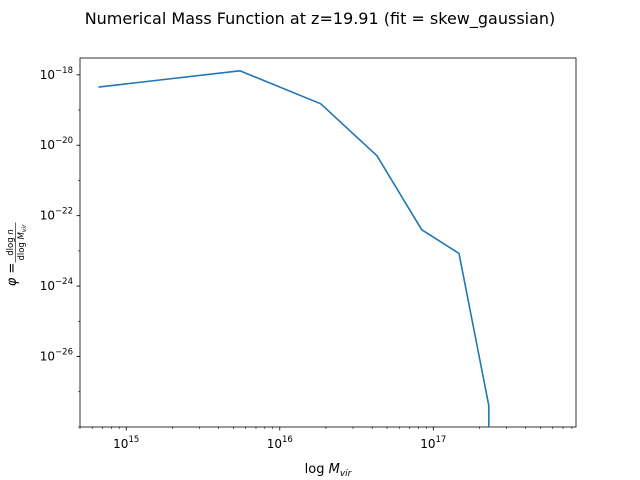 This screenshot has width=640, height=480. I want to click on y-tick-label: 10−18, so click(56, 74).